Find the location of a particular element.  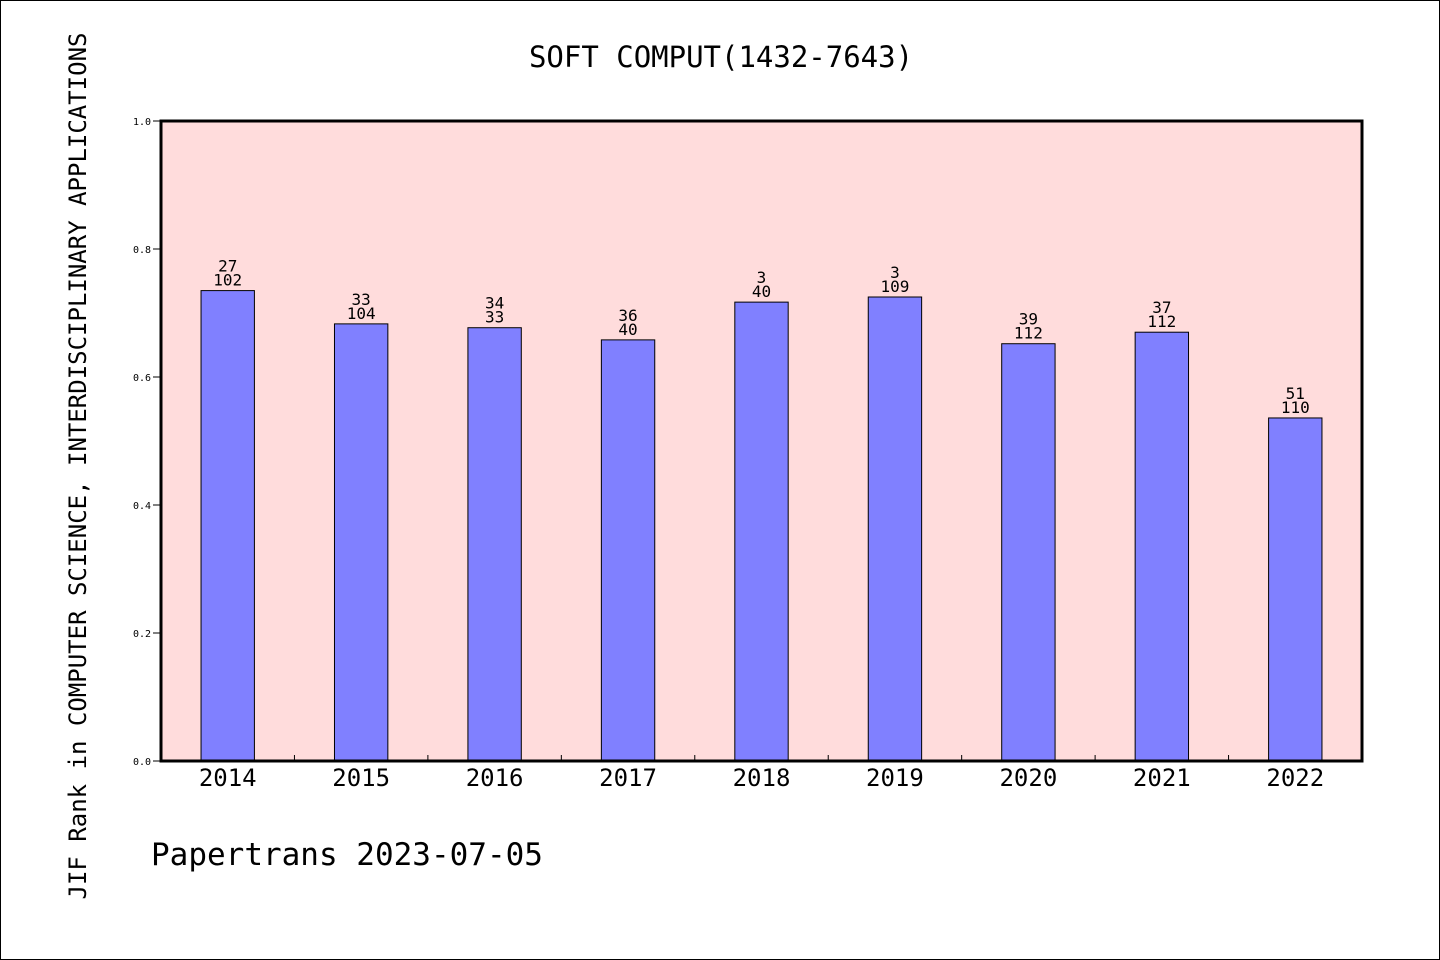

x-tick-label: 2015 is located at coordinates (361, 778).